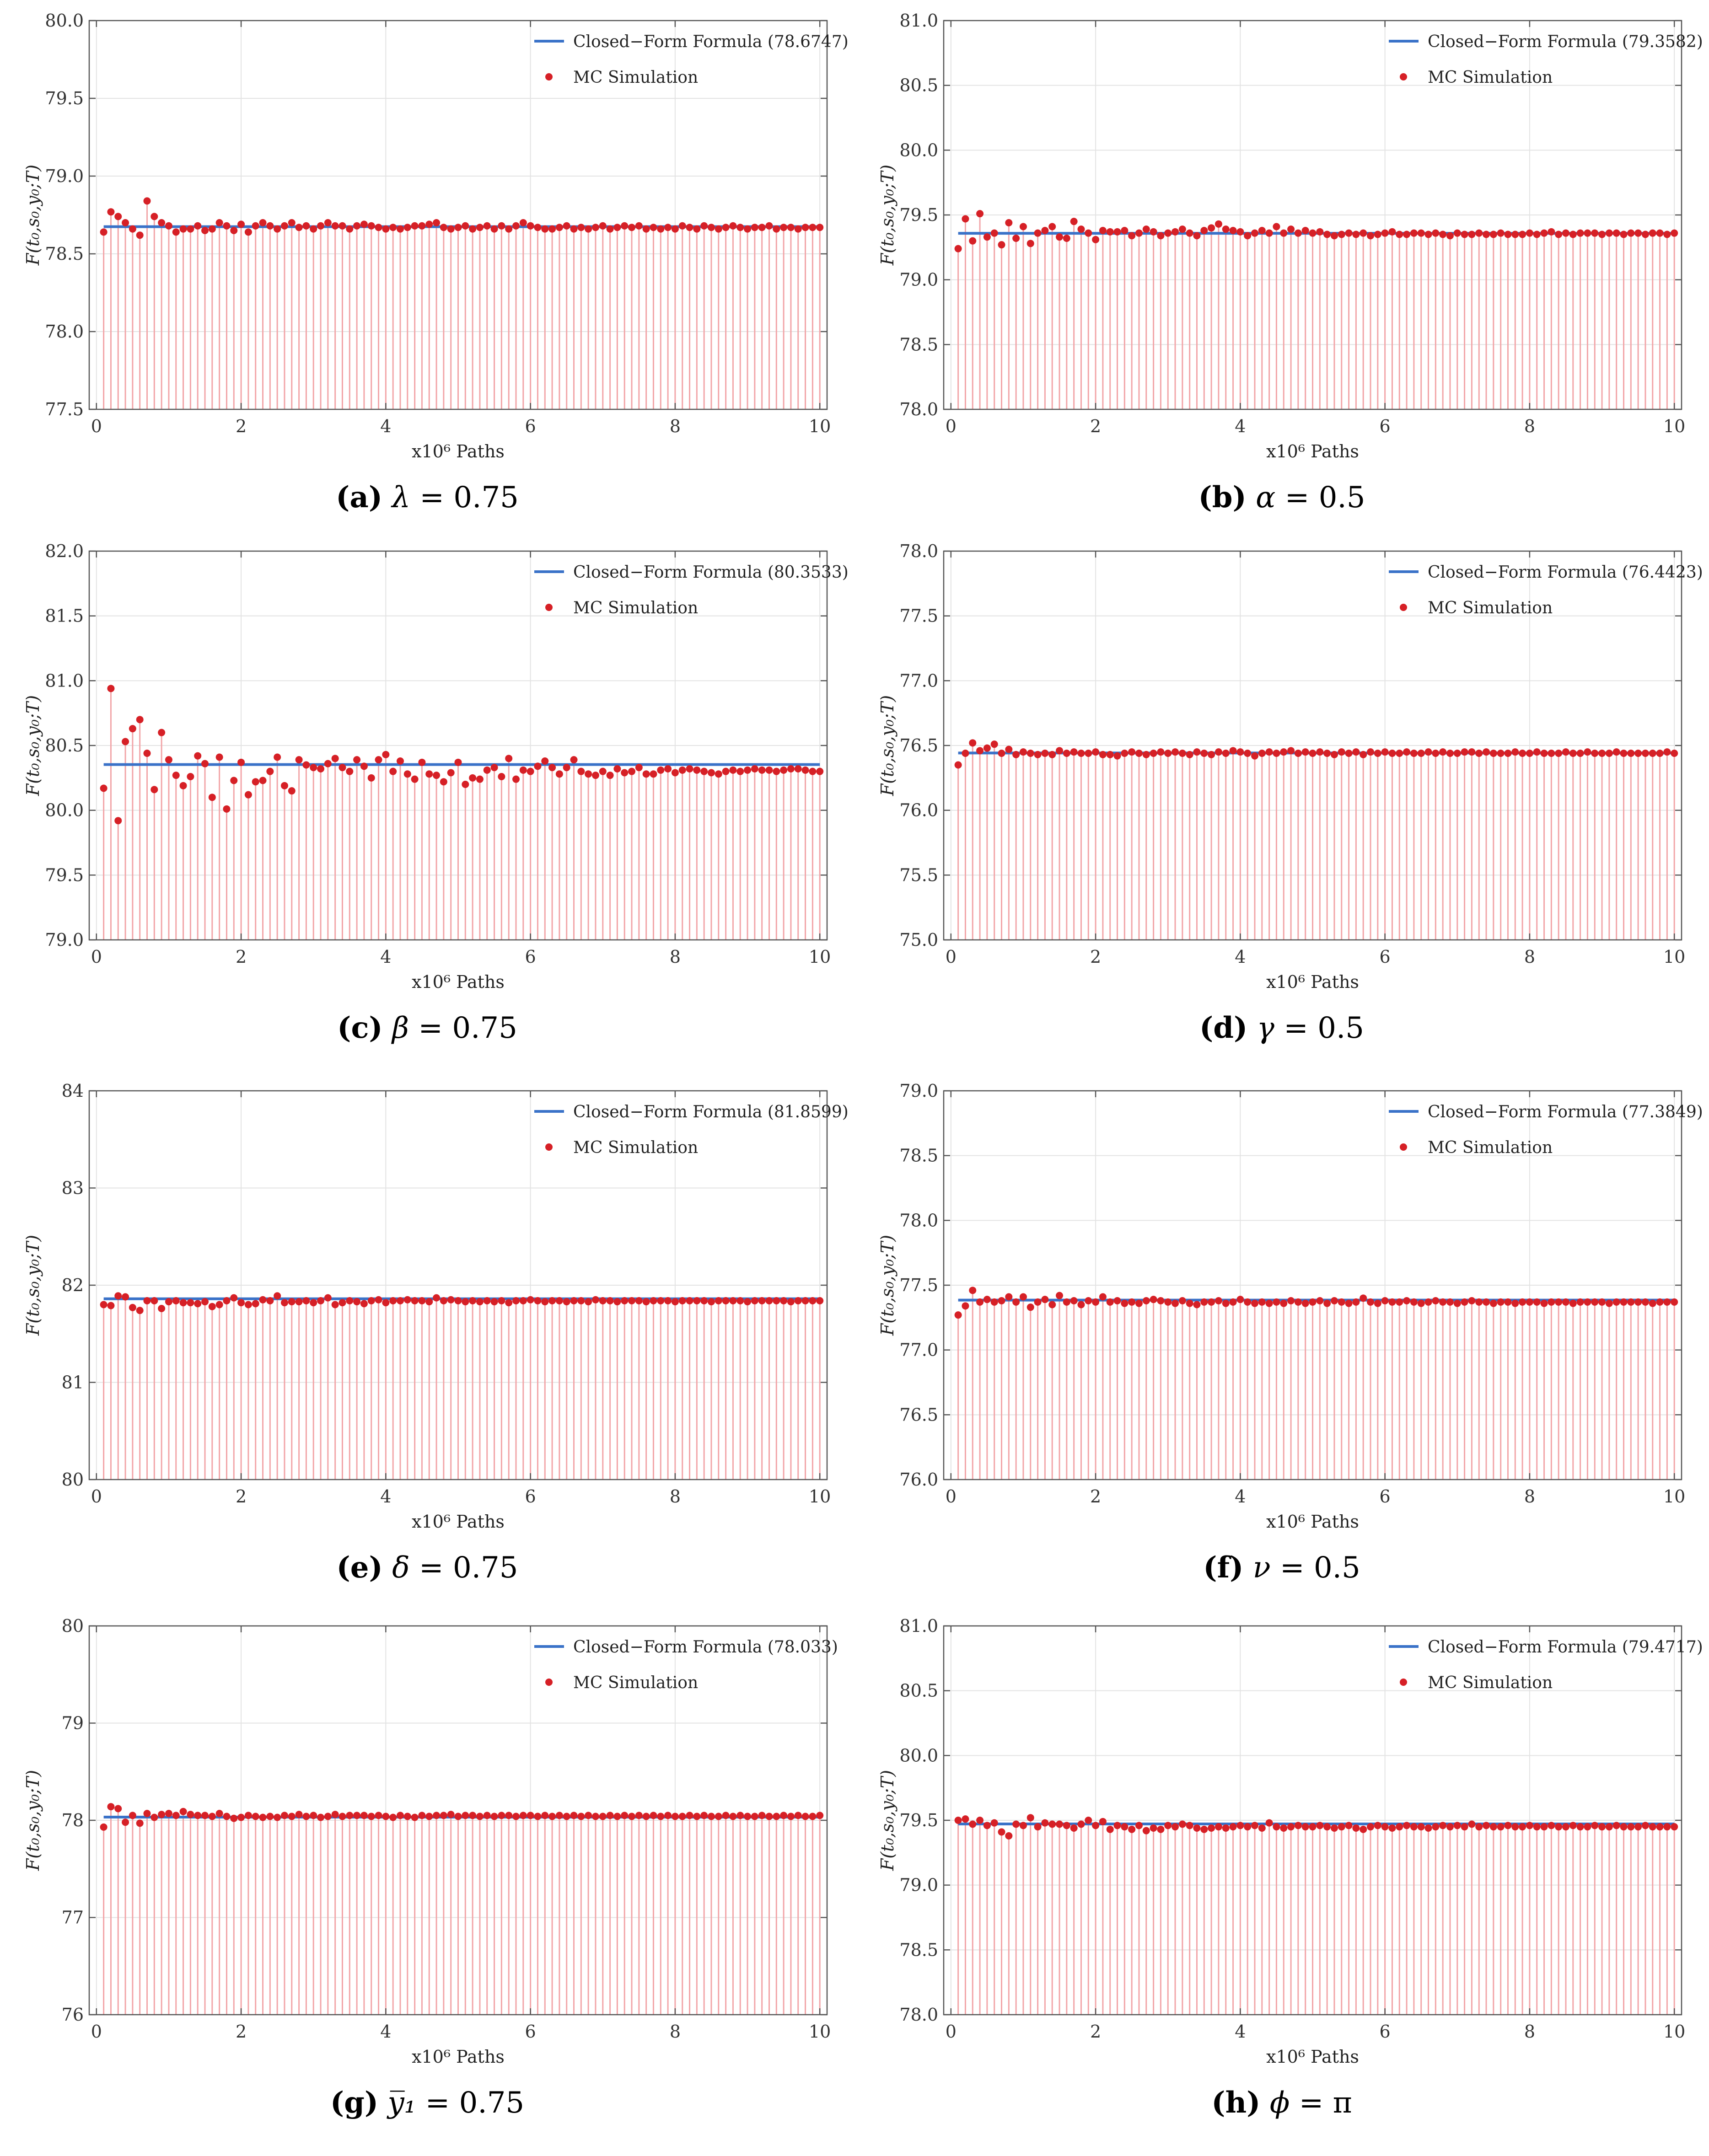  I want to click on caption-h: (h) ϕ = π, so click(1281, 2103).